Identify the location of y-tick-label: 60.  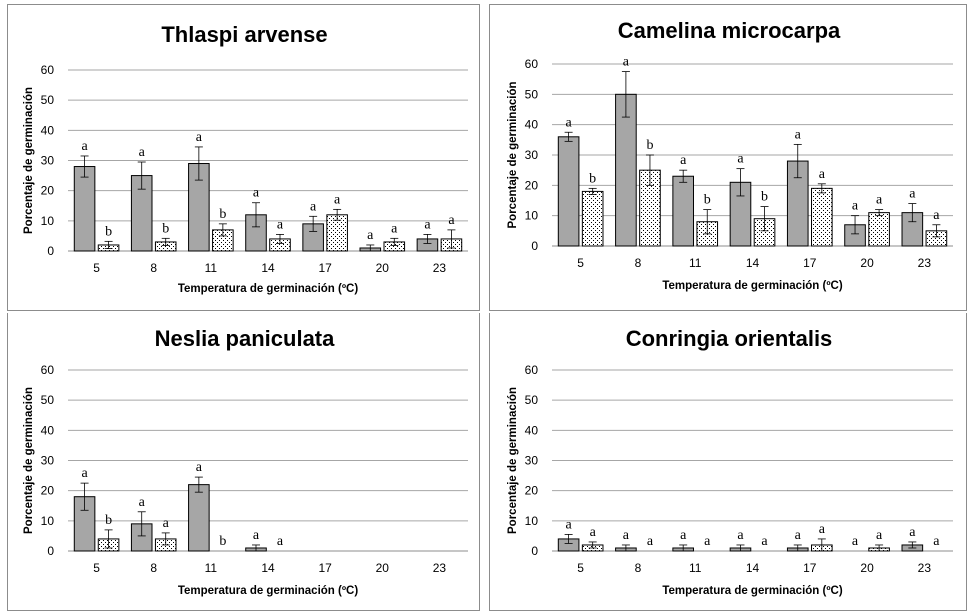
(532, 370).